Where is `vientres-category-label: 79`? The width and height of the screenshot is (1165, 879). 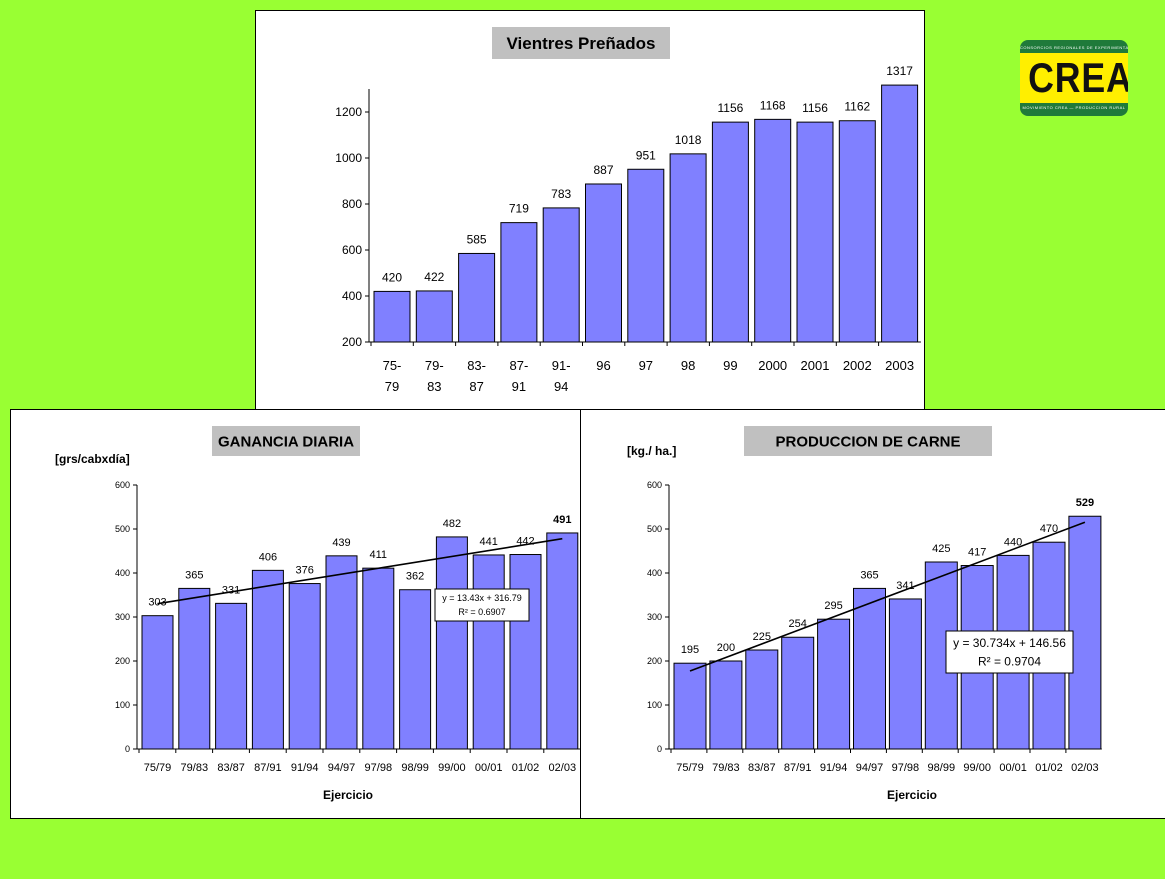 vientres-category-label: 79 is located at coordinates (392, 386).